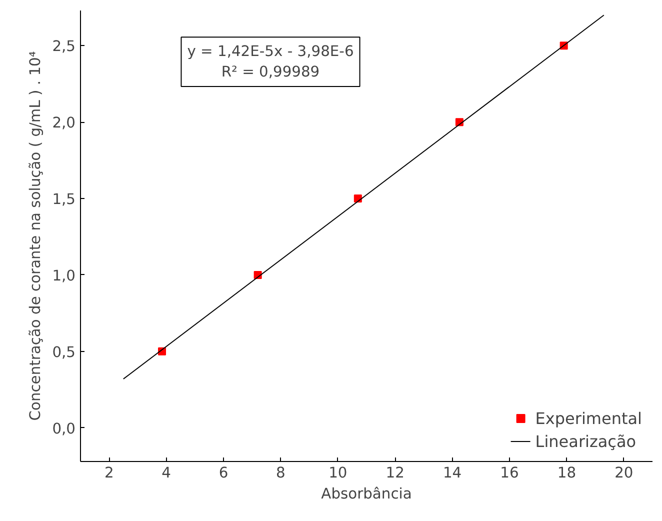 The width and height of the screenshot is (662, 521). Describe the element at coordinates (64, 275) in the screenshot. I see `y-tick-label: 1,0` at that location.